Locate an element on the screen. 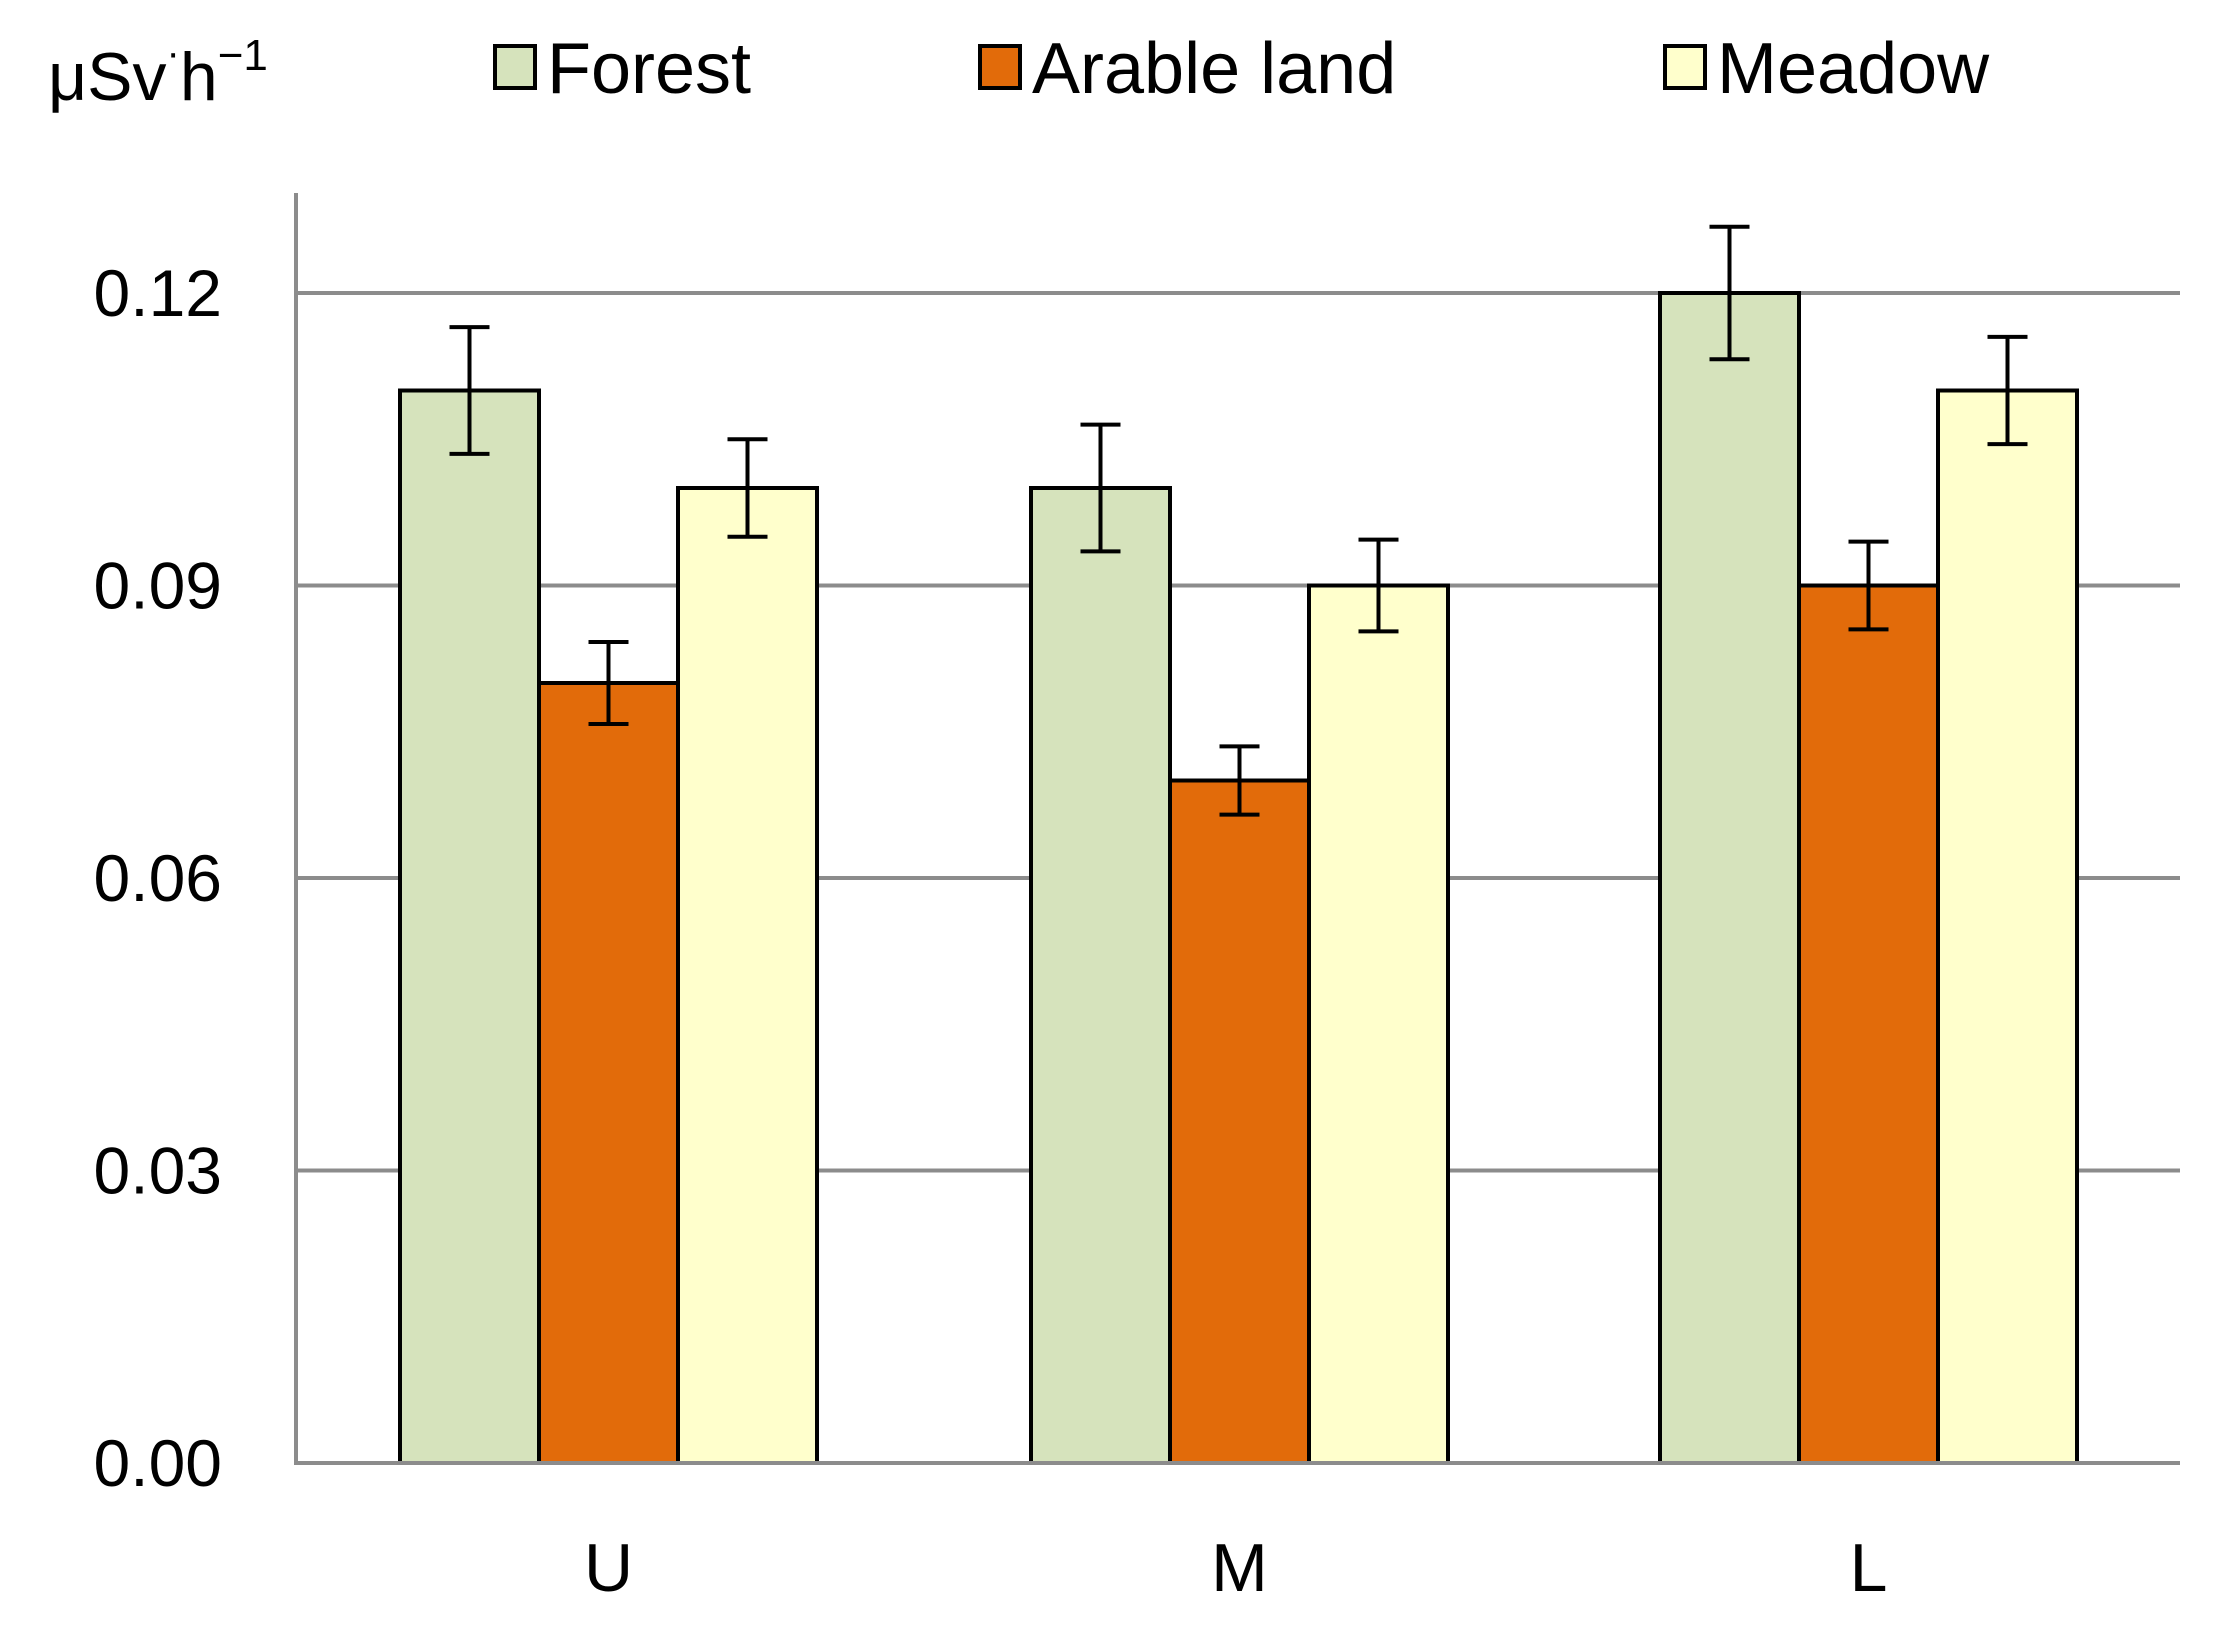  x-tick-label: L is located at coordinates (1869, 1568).